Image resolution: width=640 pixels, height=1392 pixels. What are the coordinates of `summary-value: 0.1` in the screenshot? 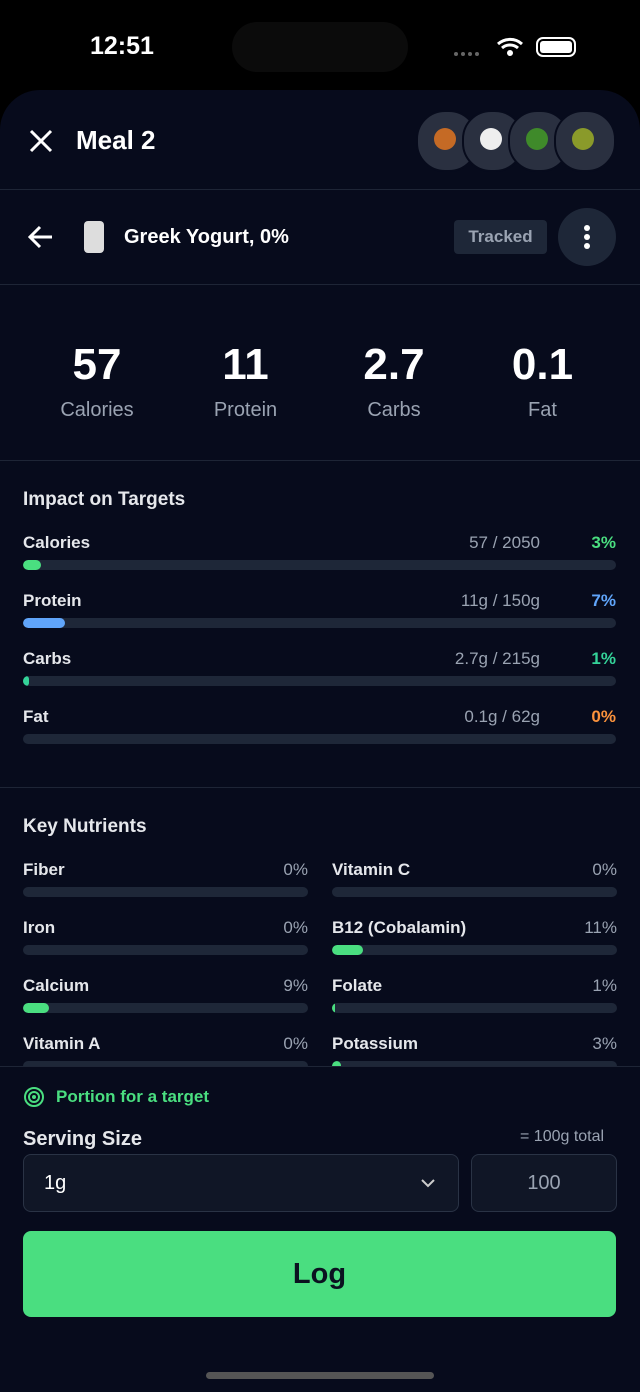 It's located at (542, 364).